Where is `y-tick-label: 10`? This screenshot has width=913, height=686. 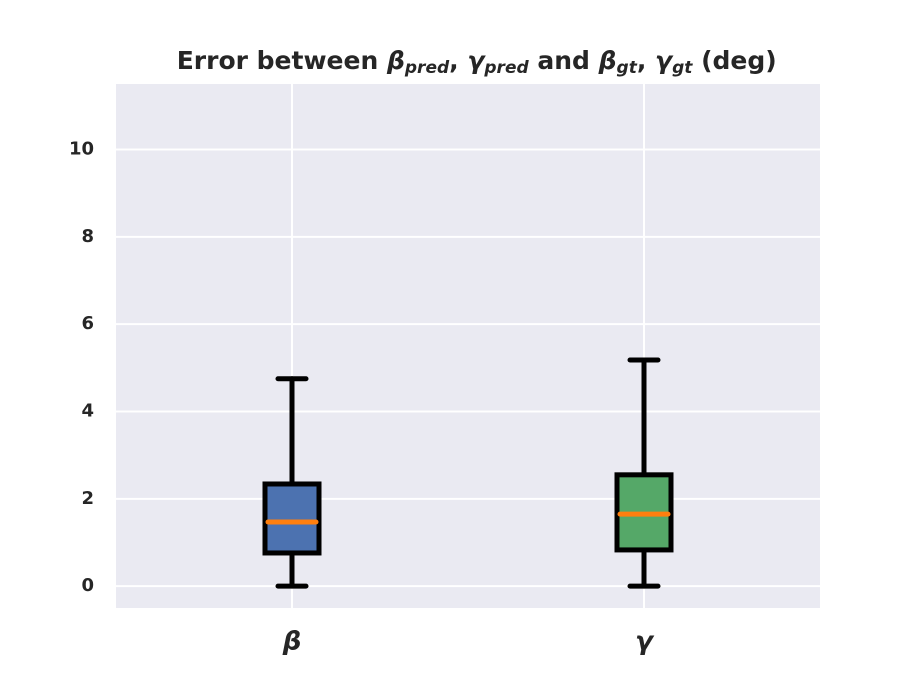
y-tick-label: 10 is located at coordinates (81, 149).